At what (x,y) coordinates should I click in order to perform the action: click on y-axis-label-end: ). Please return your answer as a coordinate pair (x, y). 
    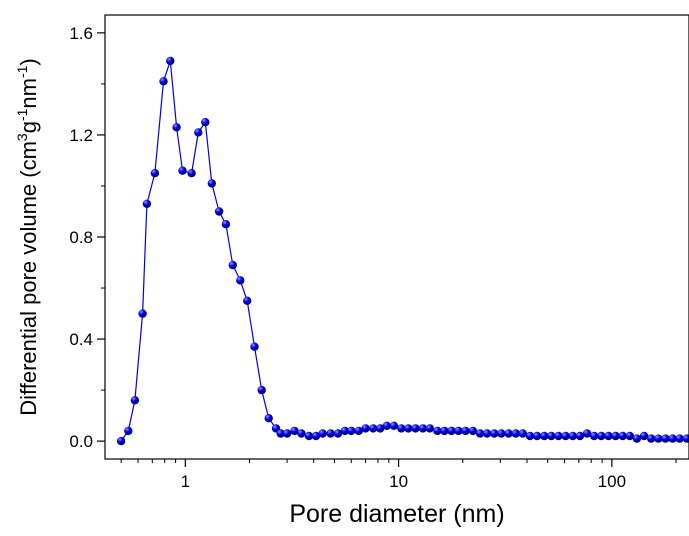
    Looking at the image, I should click on (28, 61).